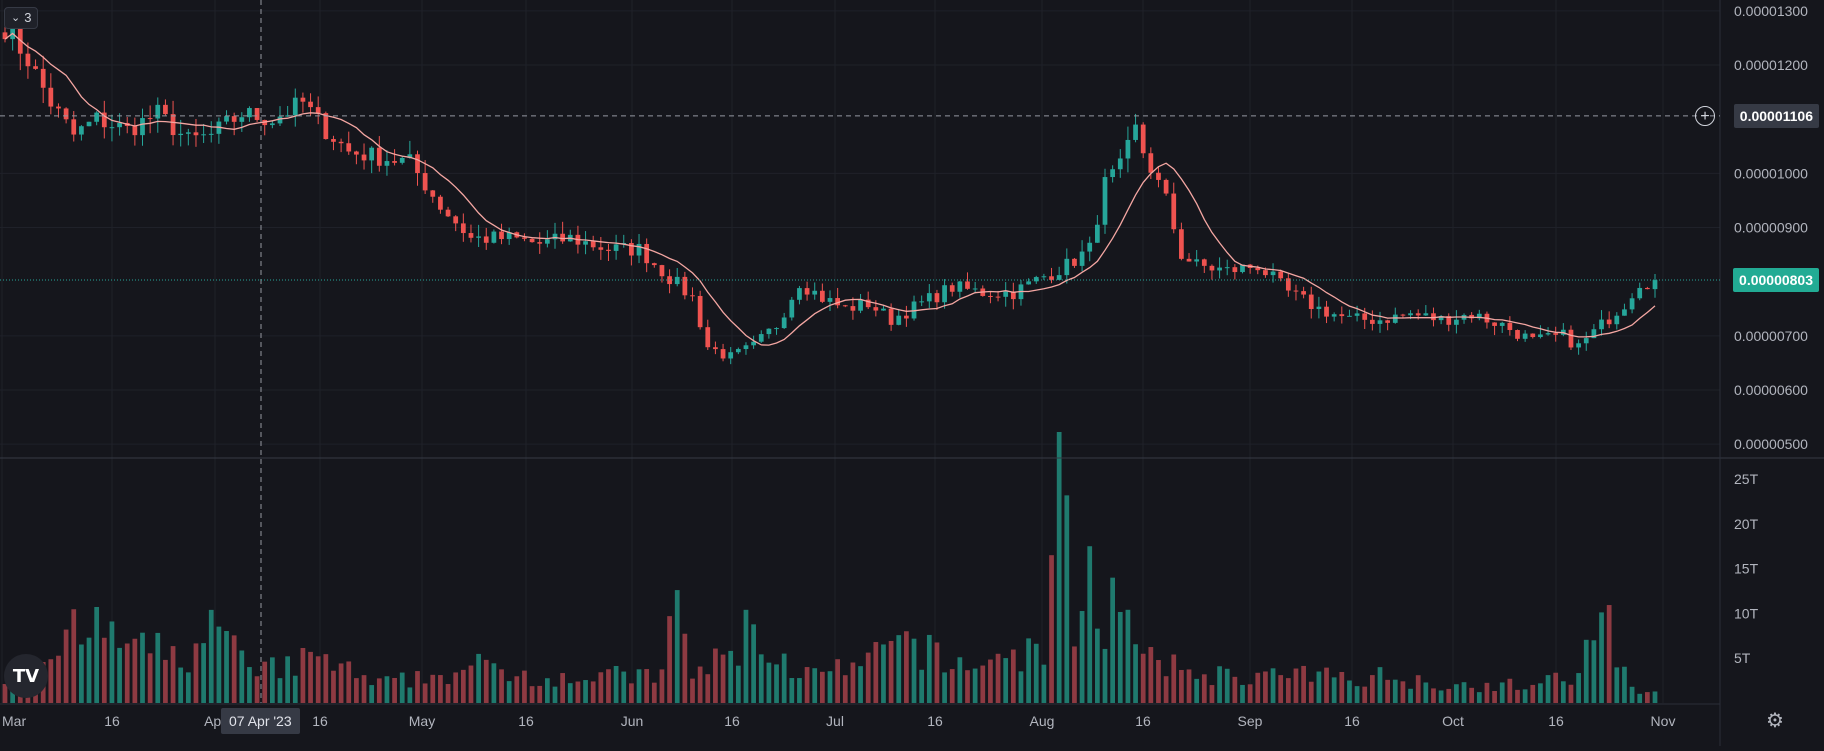 This screenshot has height=751, width=1824. I want to click on collapse-indicators-button: ⌄ 3, so click(21, 18).